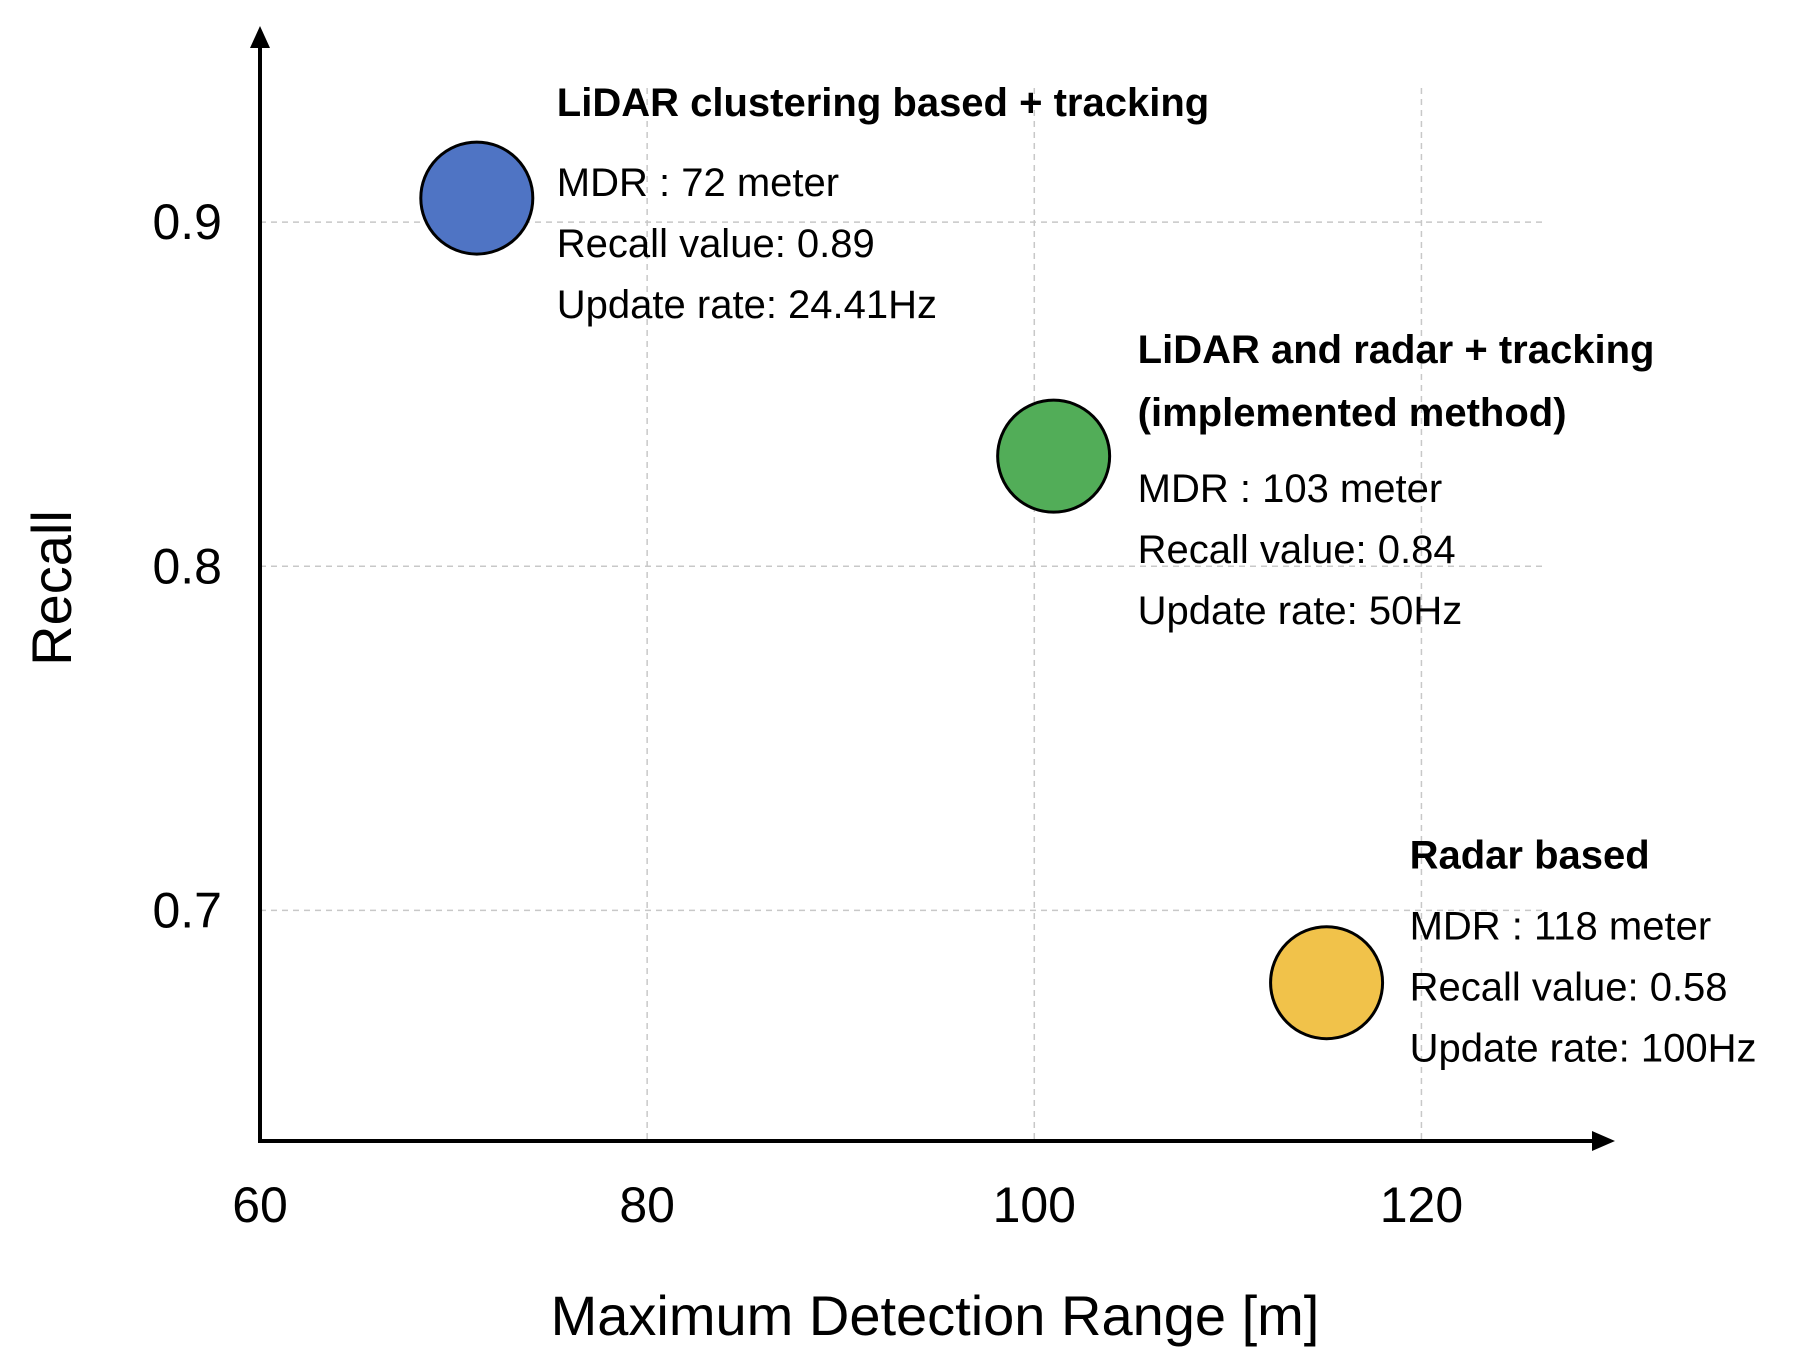 The image size is (1814, 1370). I want to click on y-tick-label: 0.9, so click(187, 222).